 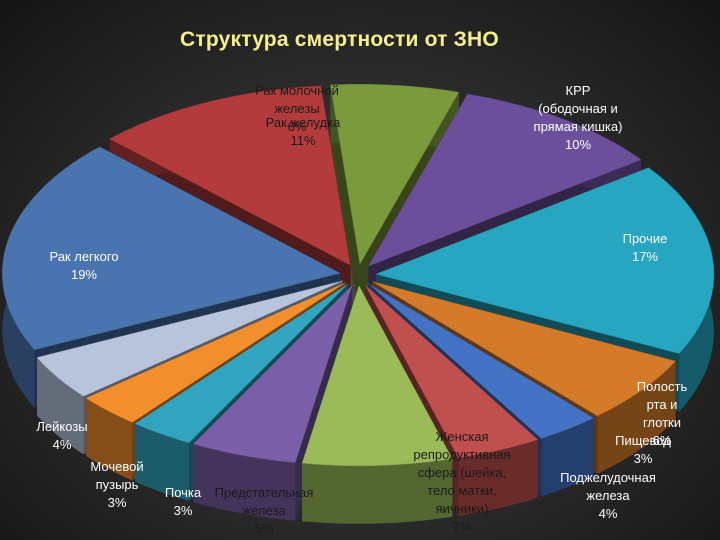 What do you see at coordinates (264, 510) in the screenshot?
I see `label-prostate: Предстательная железа 5%` at bounding box center [264, 510].